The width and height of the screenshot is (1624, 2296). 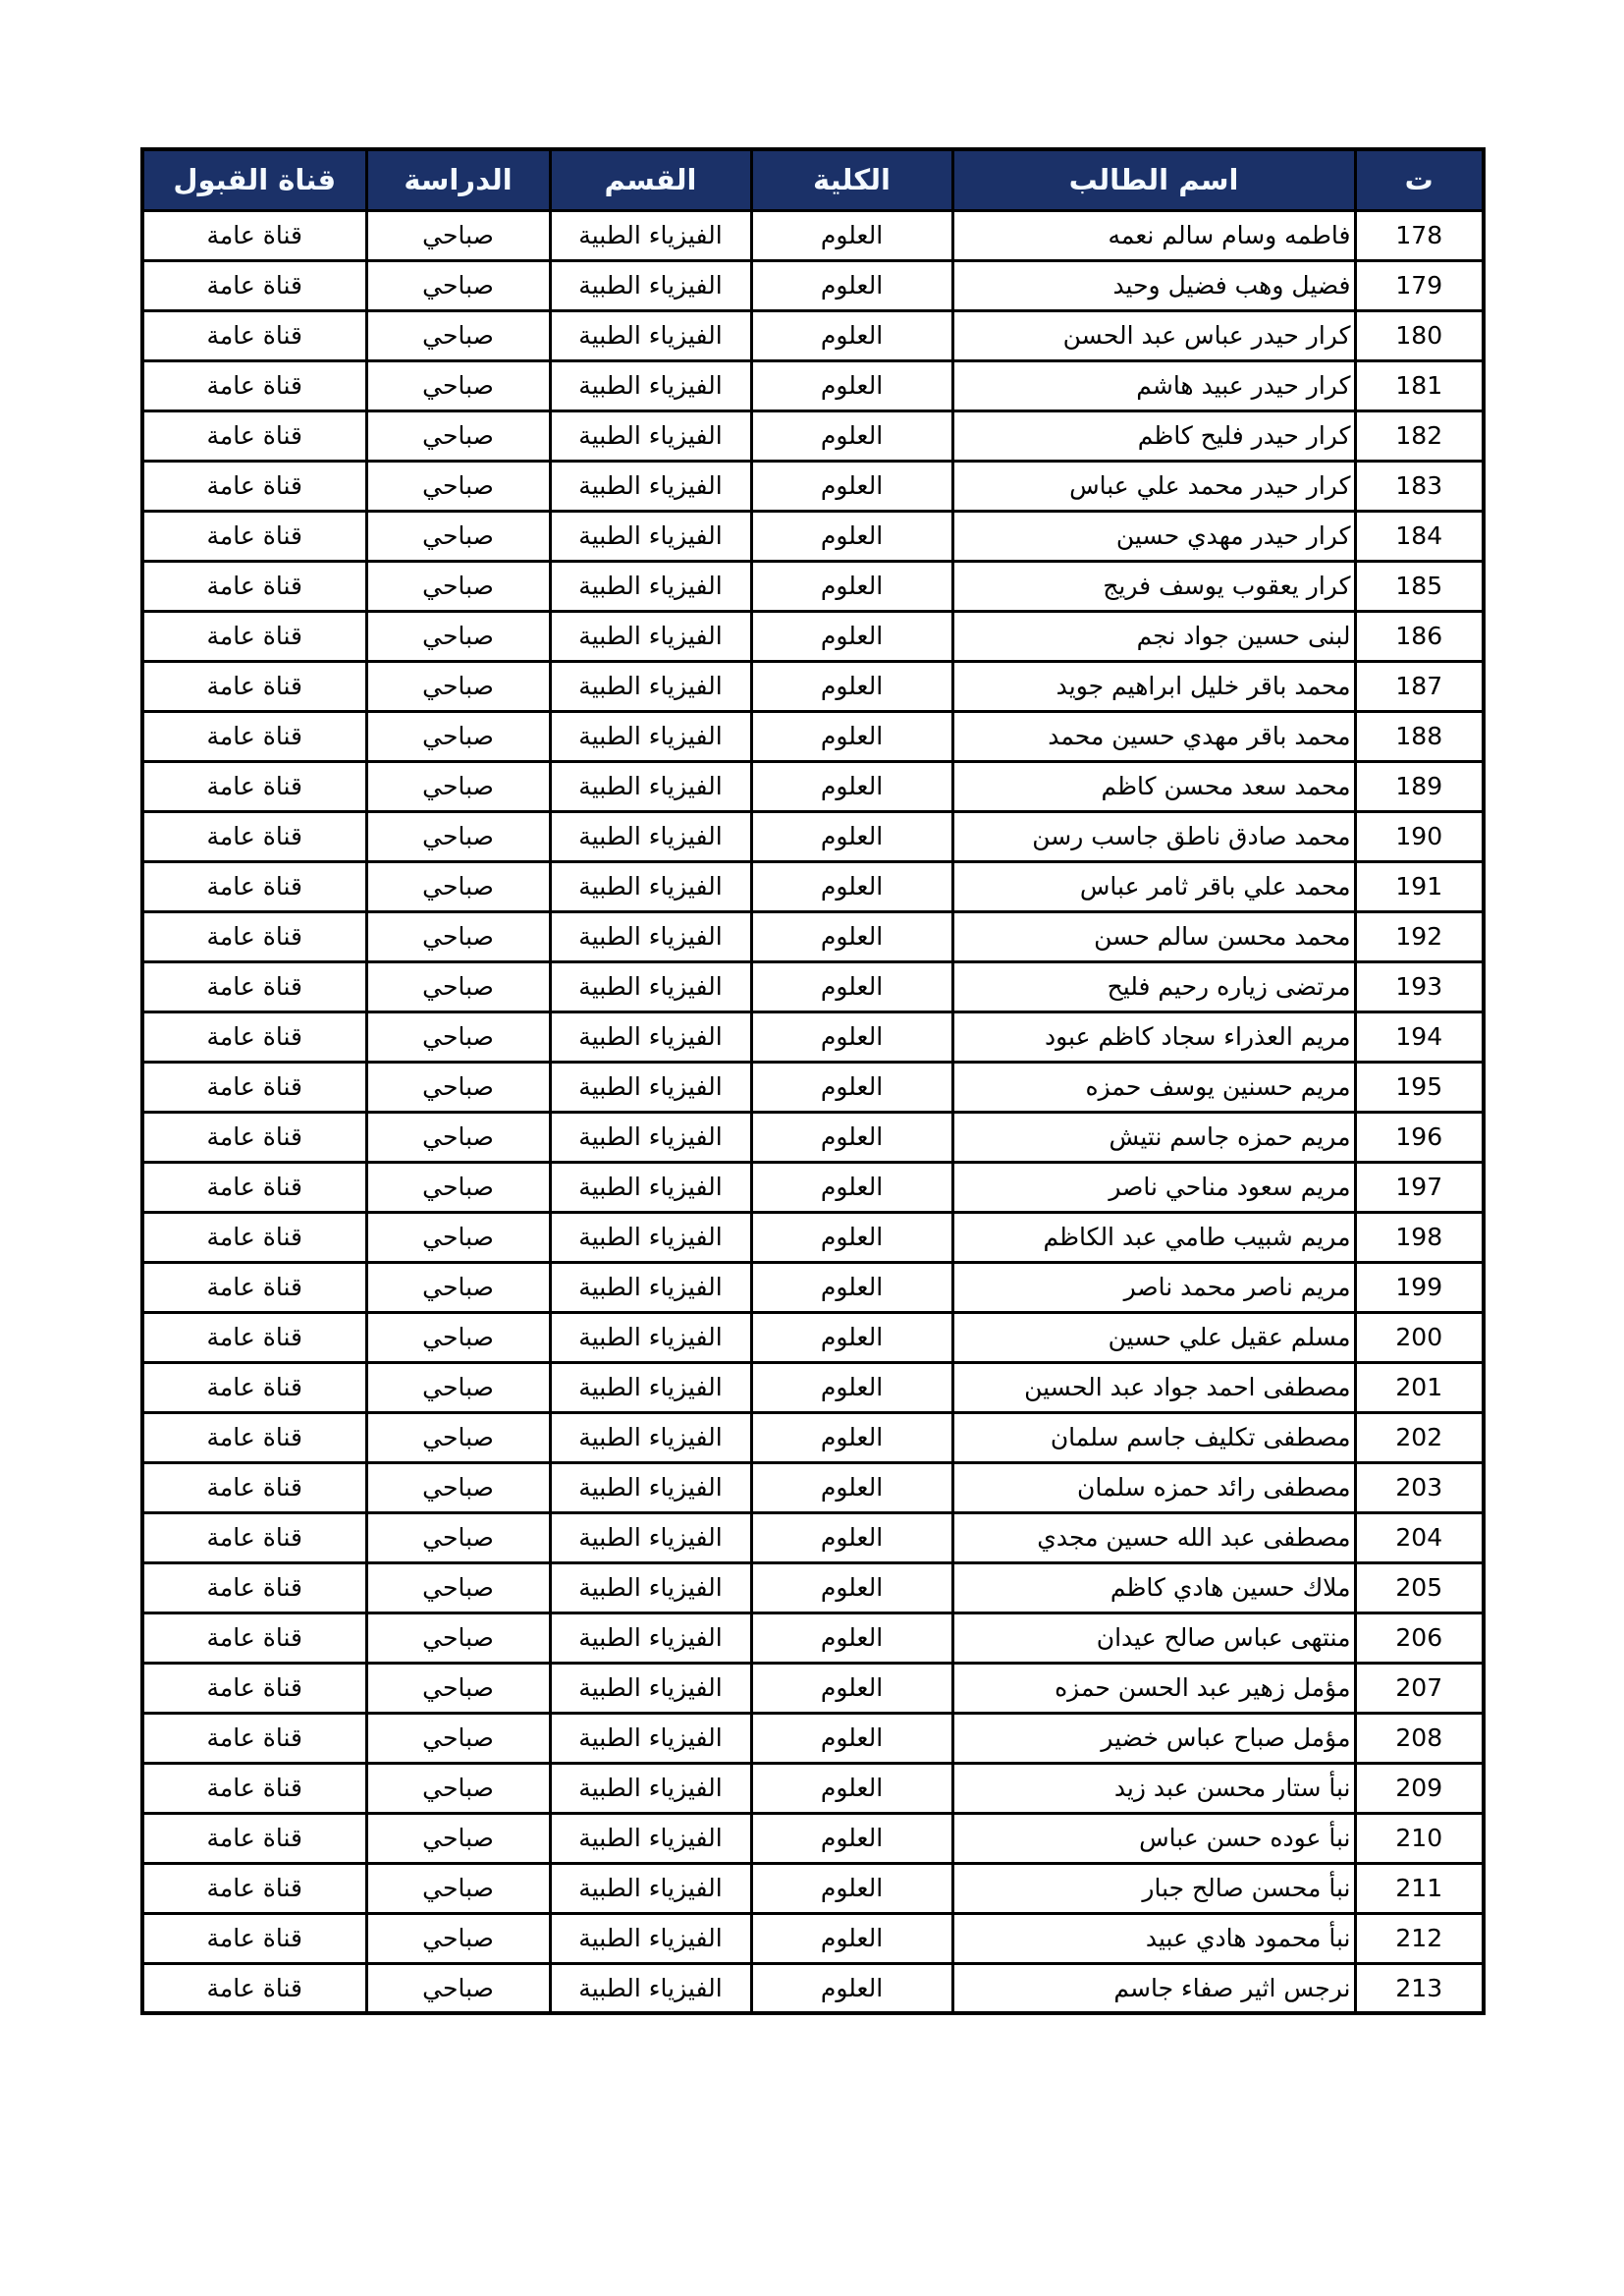 I want to click on cell-seq: 181, so click(x=1419, y=385).